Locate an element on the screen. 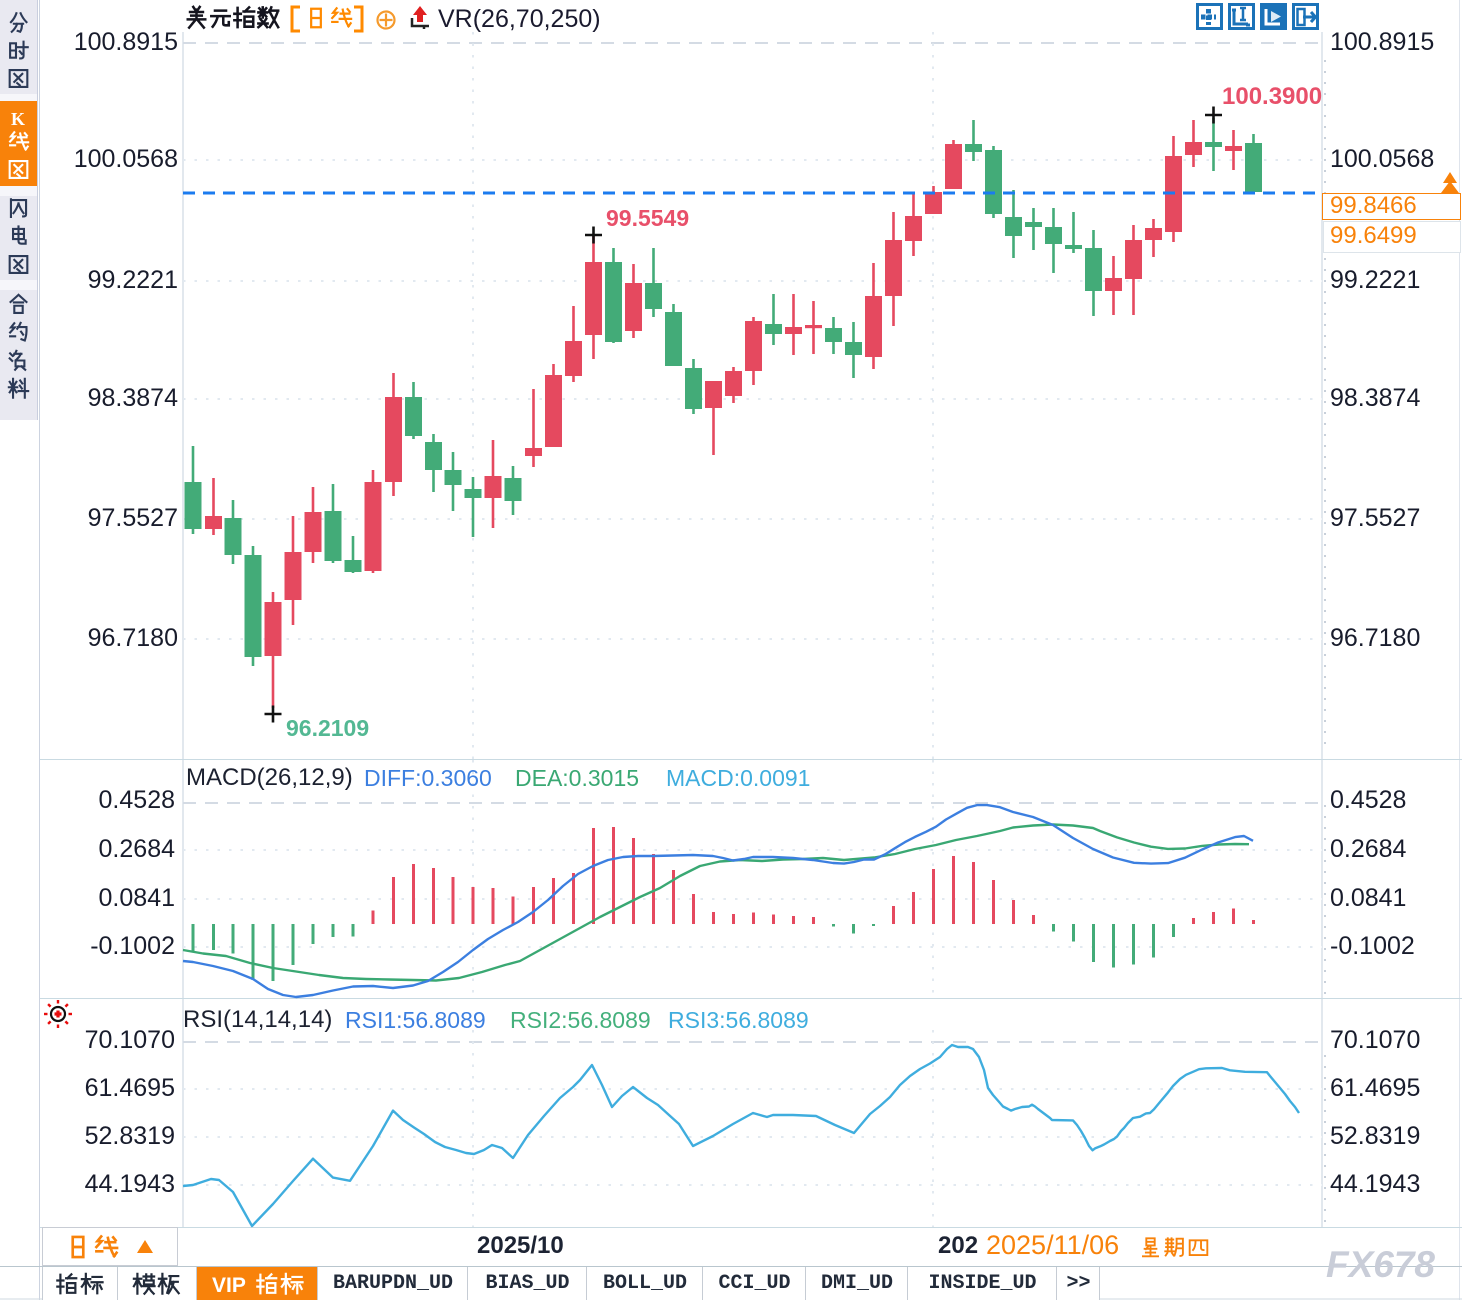 The width and height of the screenshot is (1462, 1300). svg-text: VIP is located at coordinates (229, 1285).